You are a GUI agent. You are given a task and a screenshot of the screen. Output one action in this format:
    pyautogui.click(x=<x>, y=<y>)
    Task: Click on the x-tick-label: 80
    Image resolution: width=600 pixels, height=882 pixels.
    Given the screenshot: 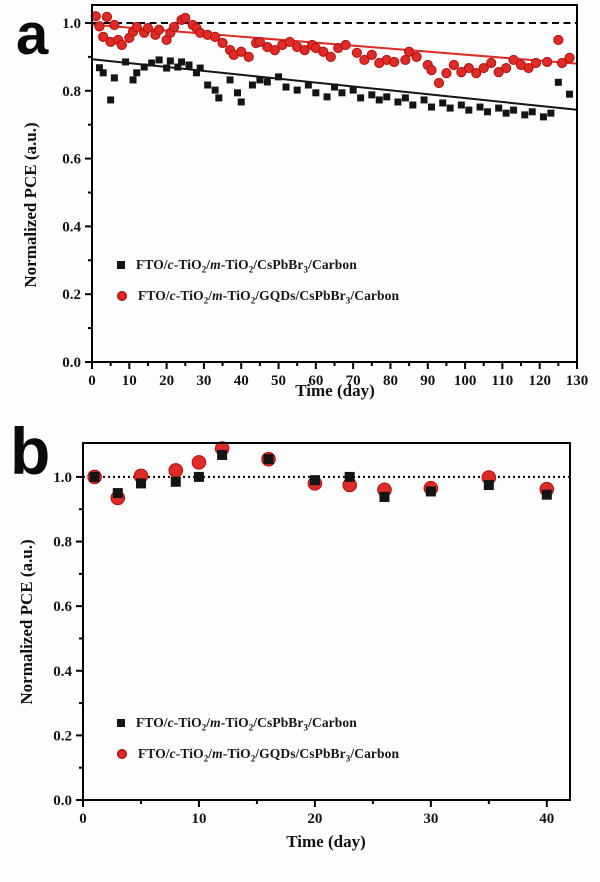 What is the action you would take?
    pyautogui.click(x=390, y=381)
    